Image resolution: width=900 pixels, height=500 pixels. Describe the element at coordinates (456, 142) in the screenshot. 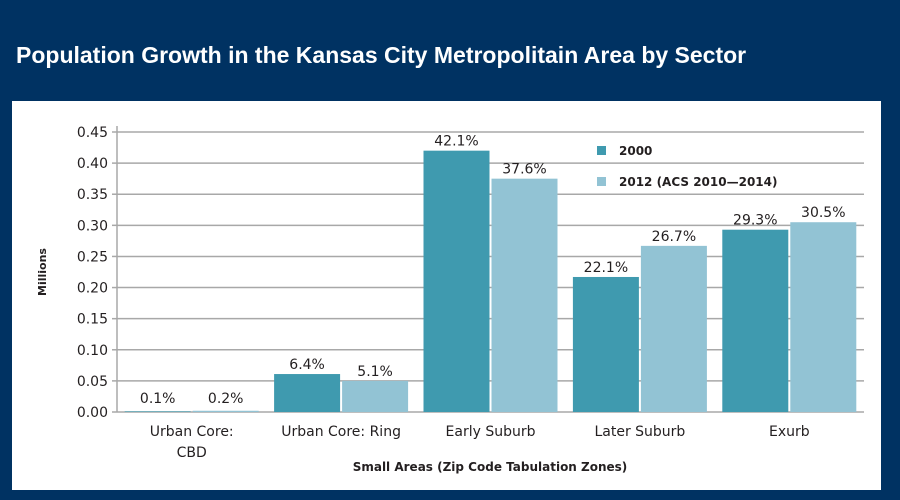

I see `data-label: 42.1%` at that location.